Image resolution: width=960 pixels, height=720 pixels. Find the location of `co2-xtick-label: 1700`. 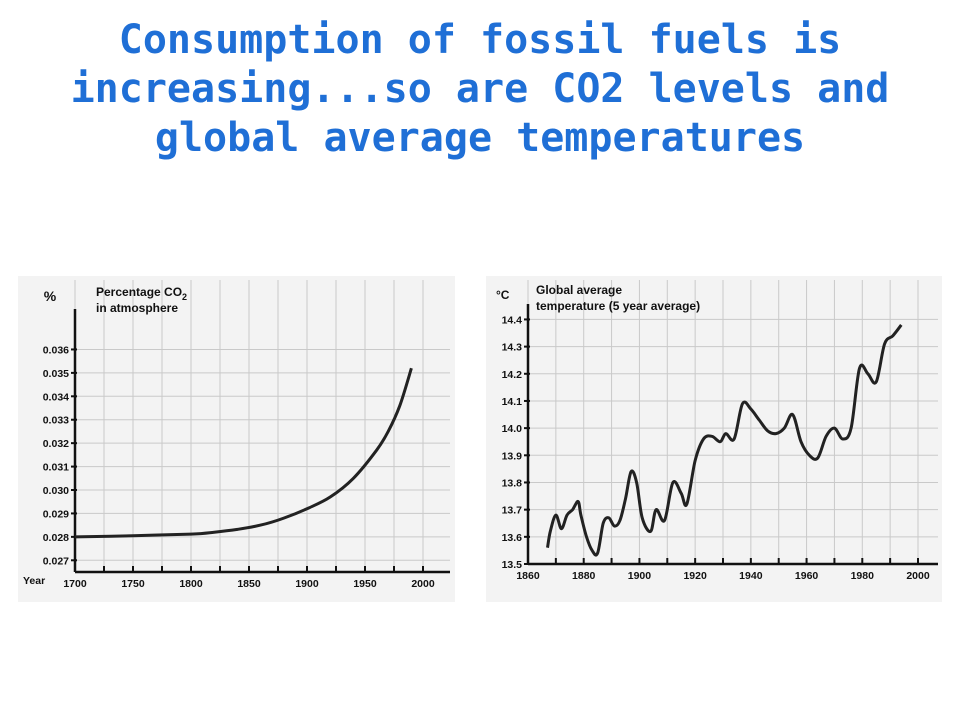

co2-xtick-label: 1700 is located at coordinates (75, 584).